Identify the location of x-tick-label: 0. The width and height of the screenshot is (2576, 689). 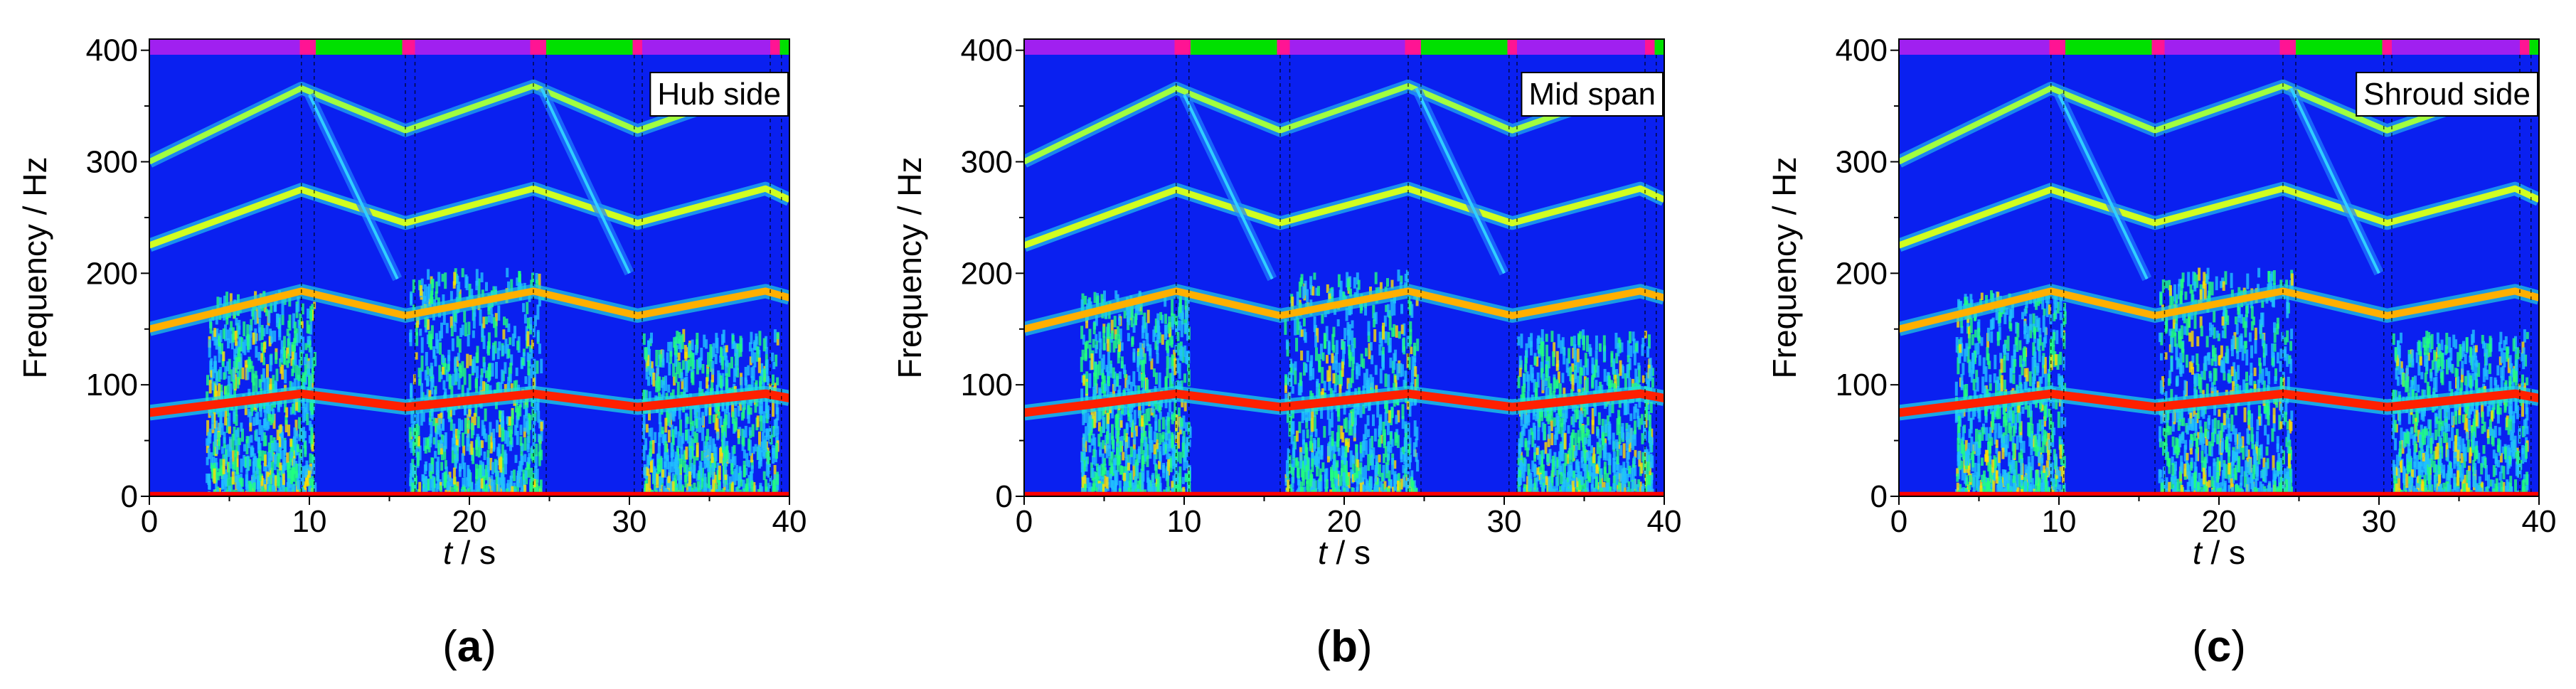
(149, 521).